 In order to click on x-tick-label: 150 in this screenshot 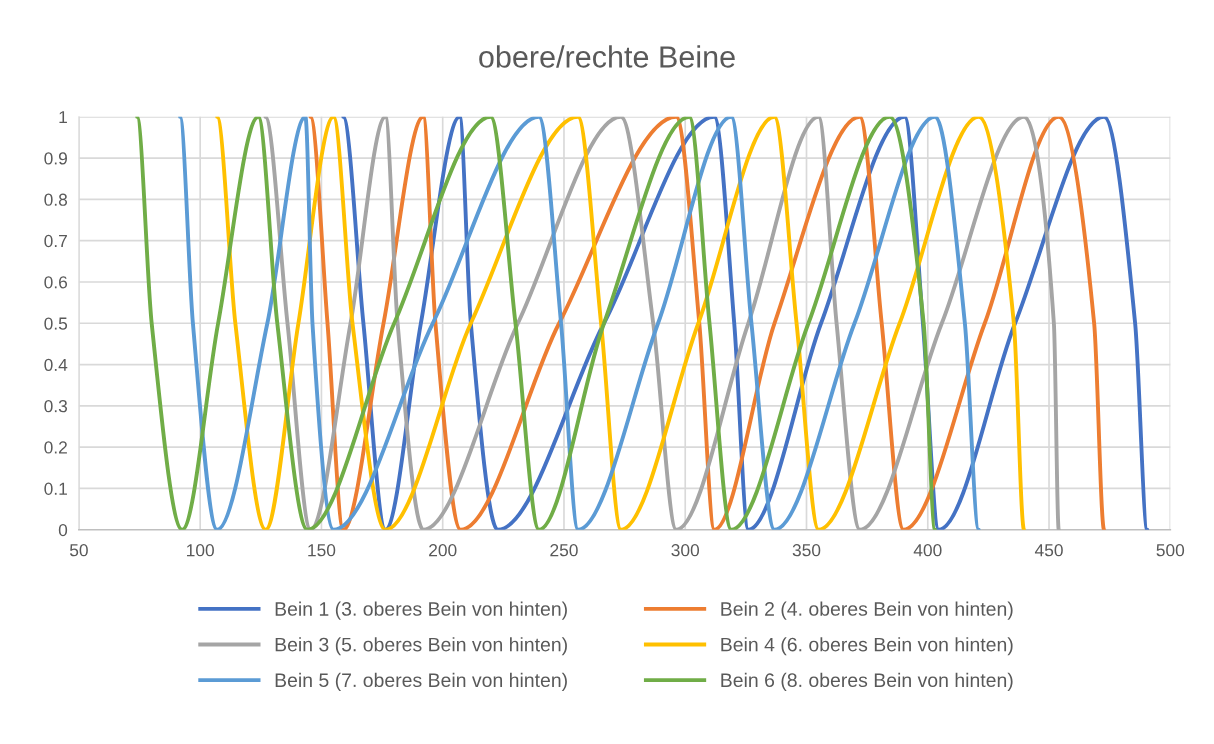, I will do `click(322, 550)`.